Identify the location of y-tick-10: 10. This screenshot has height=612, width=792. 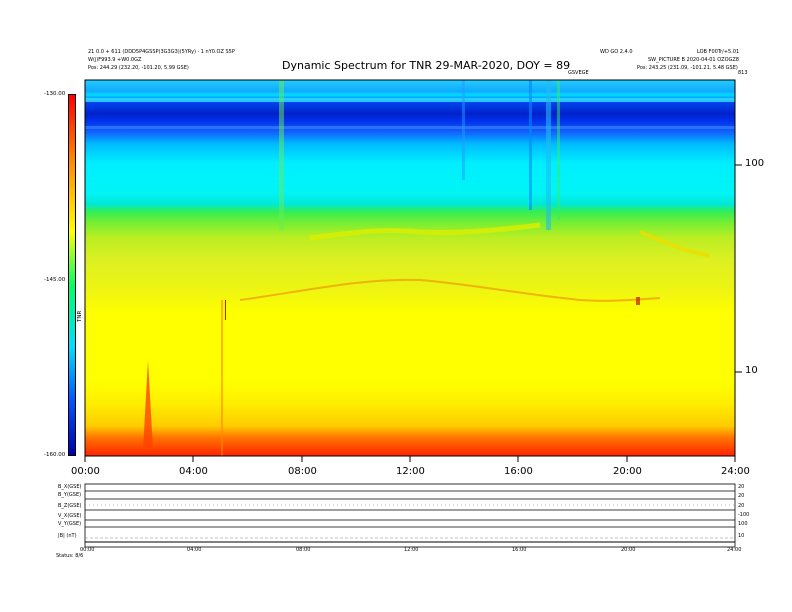
(751, 370).